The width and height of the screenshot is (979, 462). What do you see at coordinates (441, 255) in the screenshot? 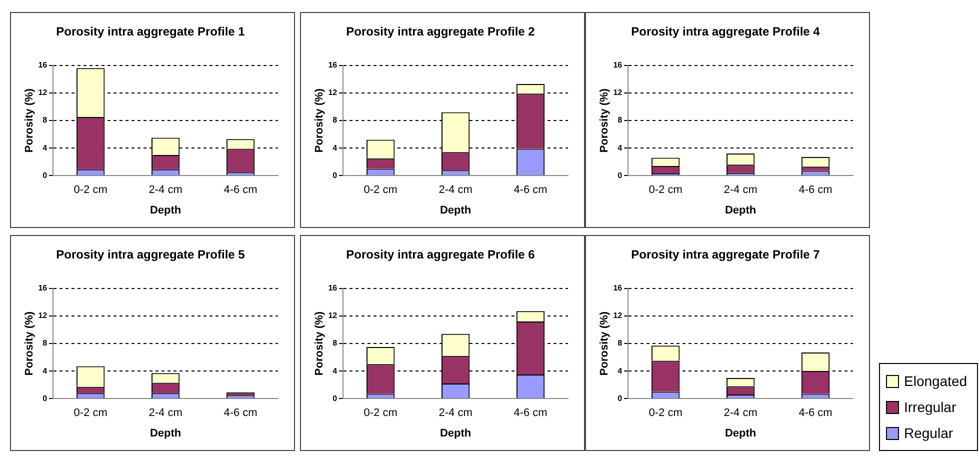
I see `chart-title: Porosity intra aggregate Profile 6` at bounding box center [441, 255].